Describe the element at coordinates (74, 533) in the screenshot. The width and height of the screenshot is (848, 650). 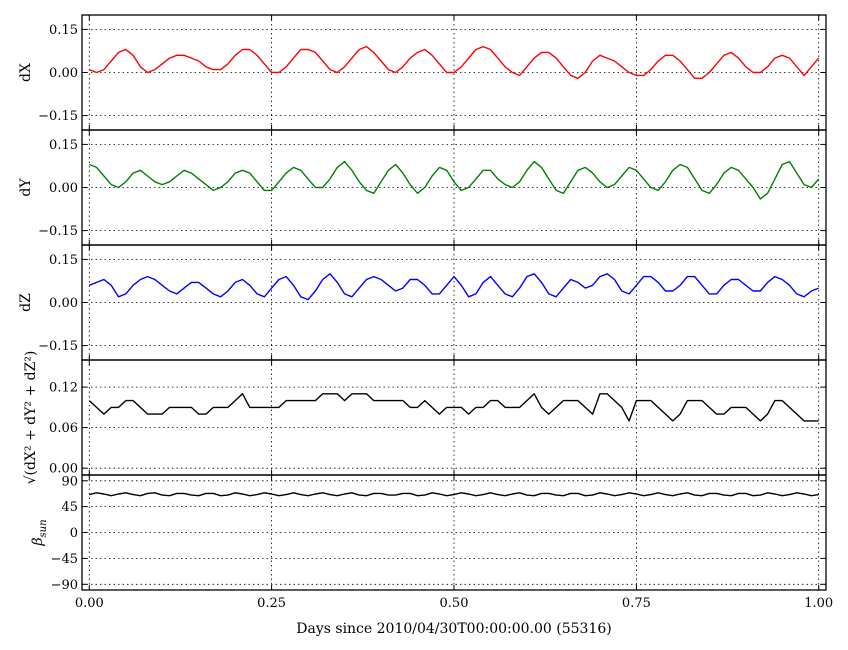
I see `y-tick-label: 0` at that location.